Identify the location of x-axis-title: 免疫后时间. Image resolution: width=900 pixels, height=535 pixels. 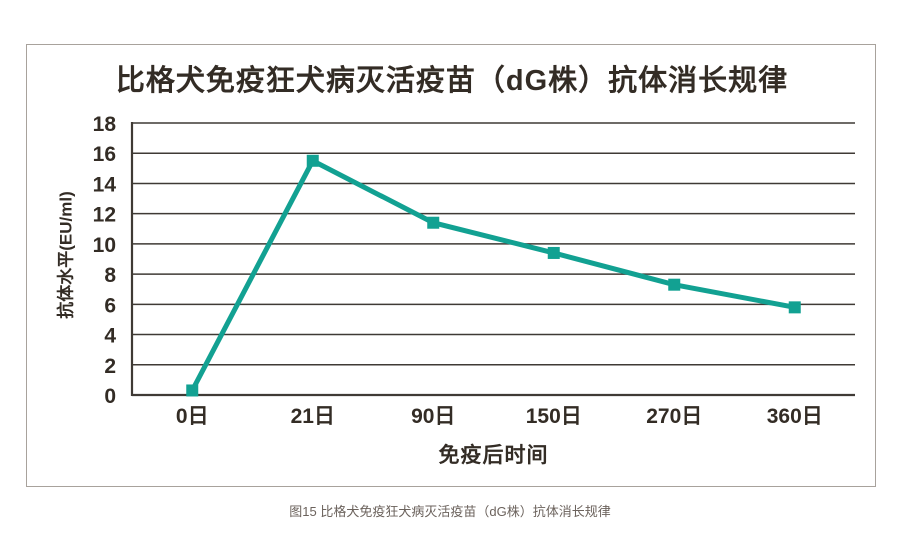
(493, 455).